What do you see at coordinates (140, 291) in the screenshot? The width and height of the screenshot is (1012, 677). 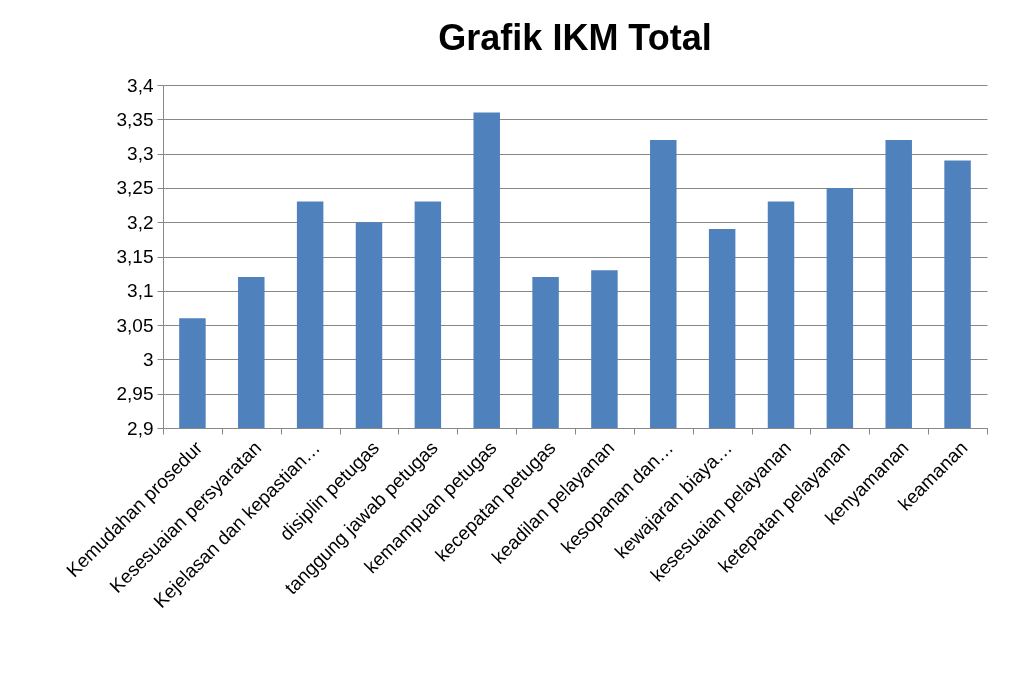 I see `y-tick-label: 3,1` at bounding box center [140, 291].